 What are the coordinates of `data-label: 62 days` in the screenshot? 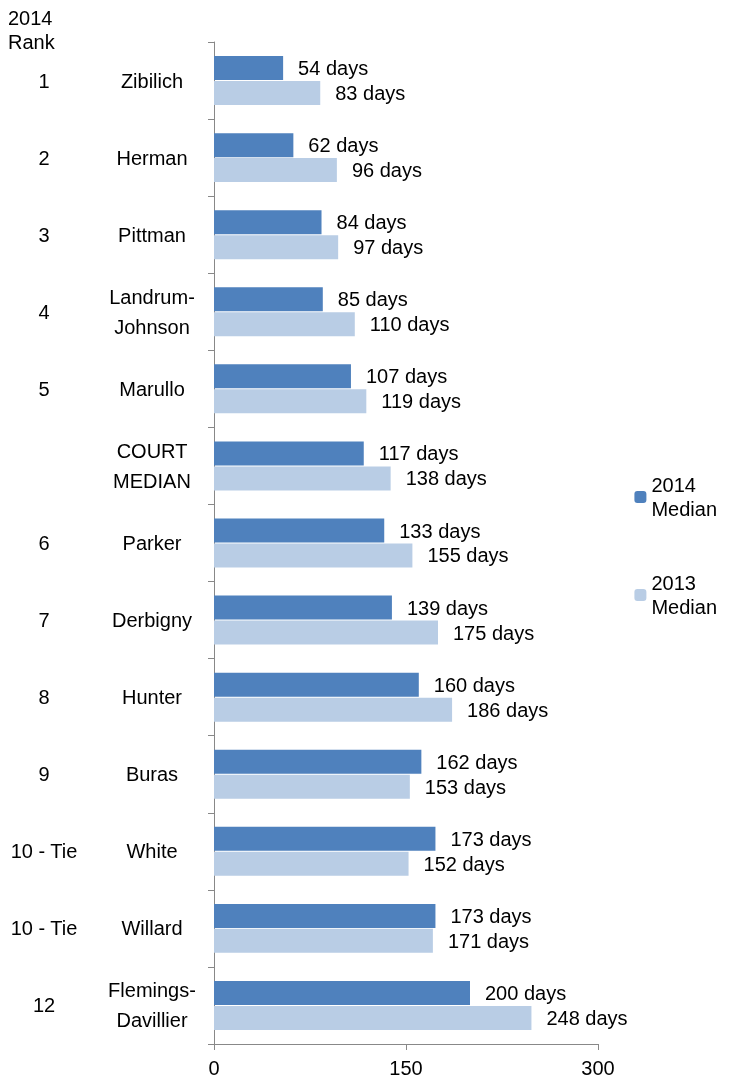 It's located at (343, 145).